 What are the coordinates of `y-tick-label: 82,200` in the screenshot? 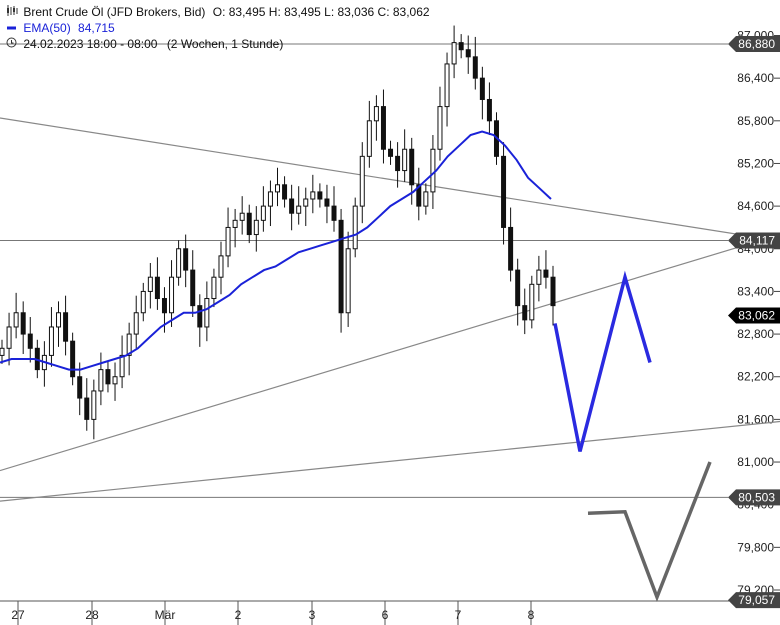 It's located at (755, 377).